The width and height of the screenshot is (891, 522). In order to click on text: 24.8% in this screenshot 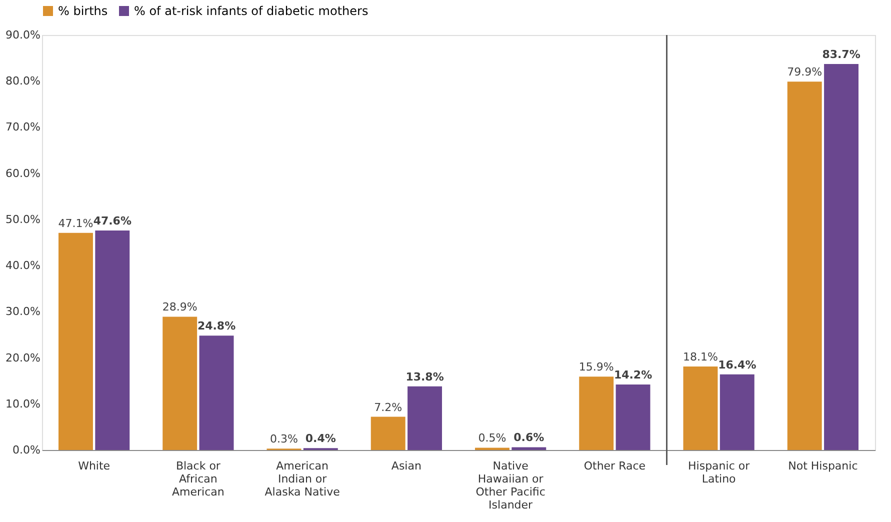, I will do `click(216, 326)`.